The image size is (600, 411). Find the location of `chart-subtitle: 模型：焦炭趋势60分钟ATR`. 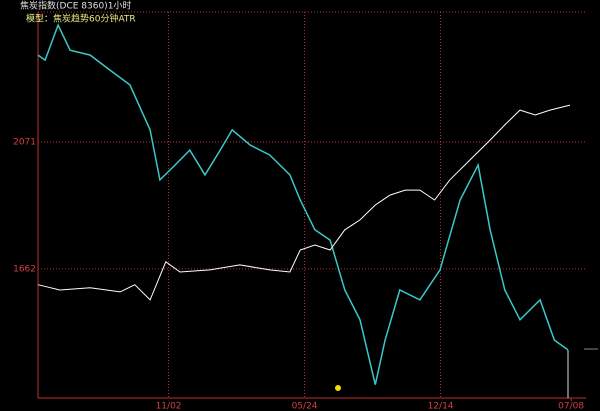

chart-subtitle: 模型：焦炭趋势60分钟ATR is located at coordinates (81, 19).